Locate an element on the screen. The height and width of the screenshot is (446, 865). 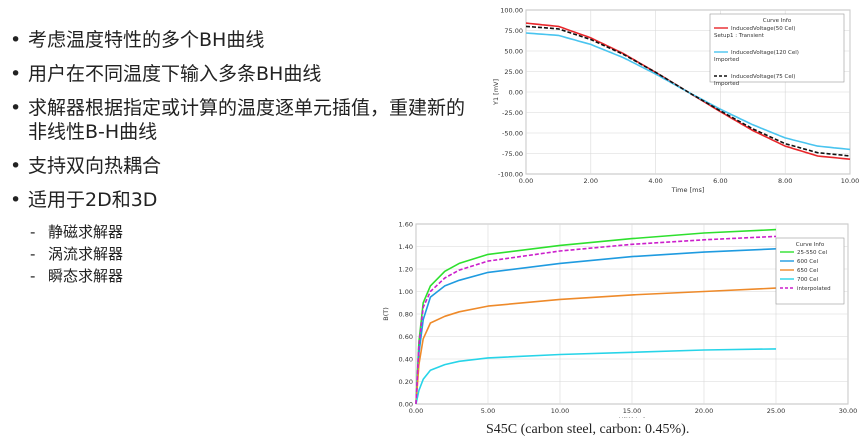
y-axis-label: Y1 [mV] is located at coordinates (496, 92).